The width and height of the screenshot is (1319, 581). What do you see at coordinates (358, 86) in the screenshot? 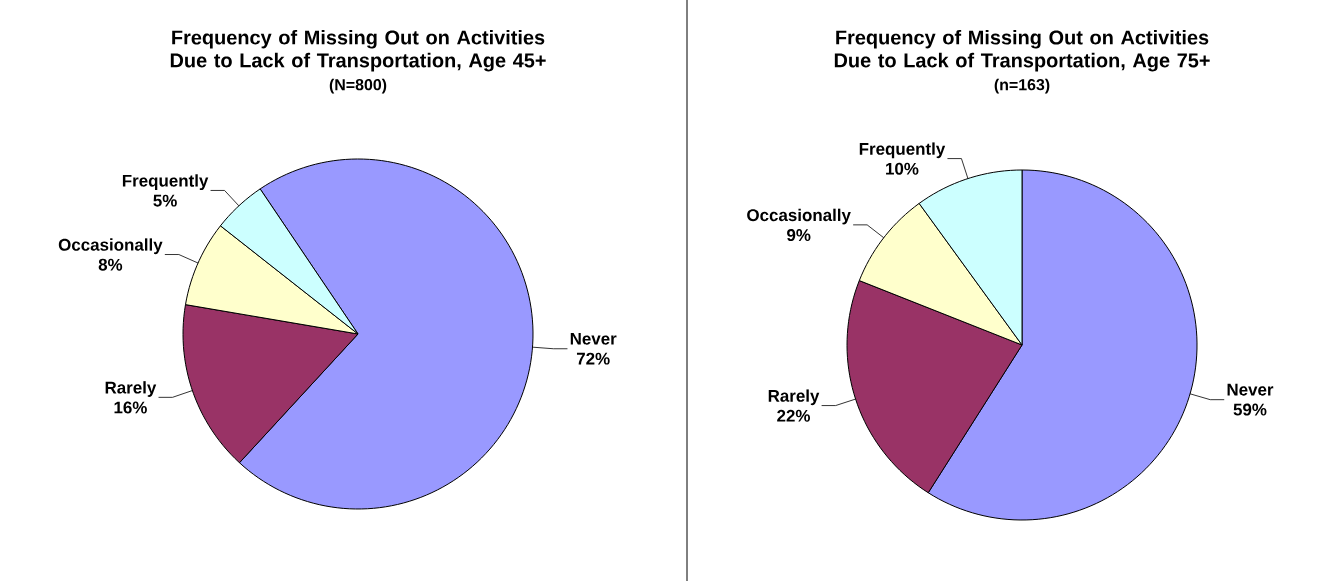
I see `chart-subtitle: (N=800)` at bounding box center [358, 86].